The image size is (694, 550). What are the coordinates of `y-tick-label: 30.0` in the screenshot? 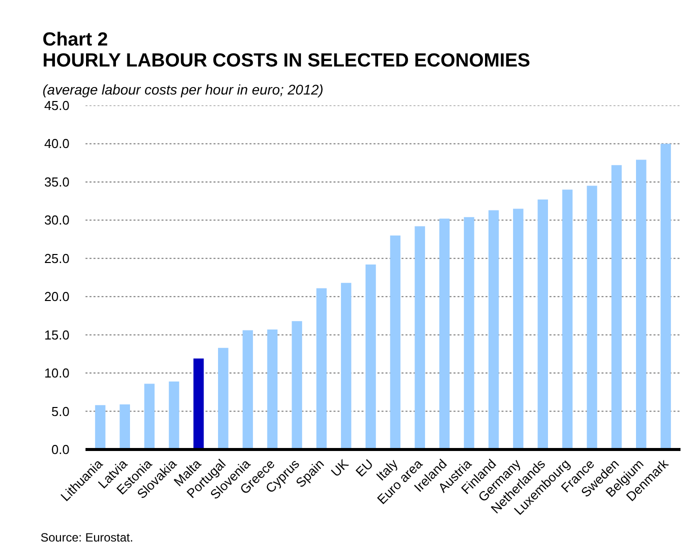 It's located at (57, 220).